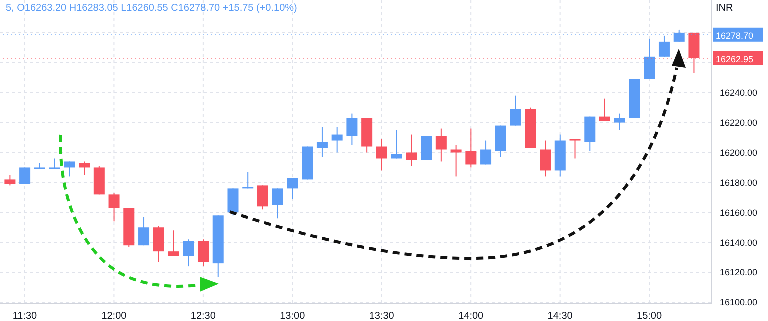  I want to click on x-tick-label: 11:30, so click(25, 316).